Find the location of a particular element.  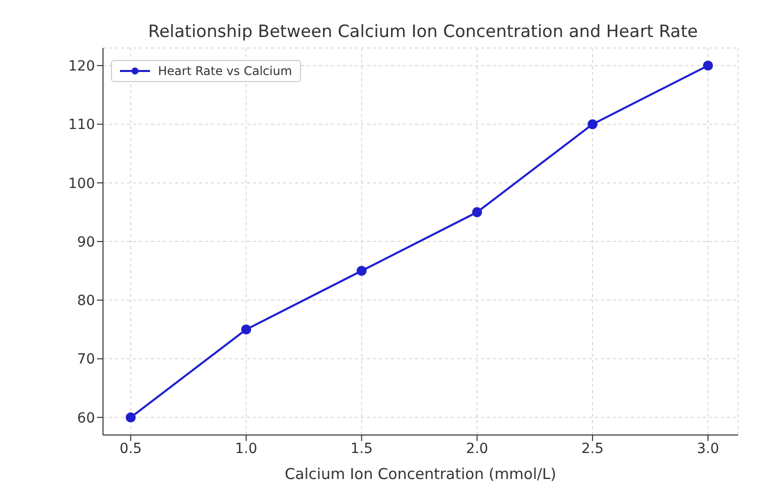

x-tick-label: 3.0 is located at coordinates (708, 448).